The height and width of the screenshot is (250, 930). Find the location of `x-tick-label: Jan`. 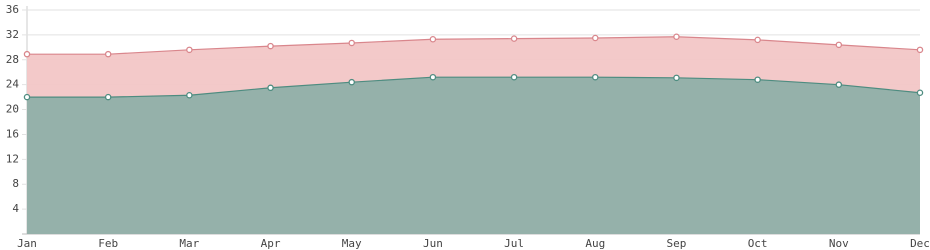

x-tick-label: Jan is located at coordinates (27, 243).